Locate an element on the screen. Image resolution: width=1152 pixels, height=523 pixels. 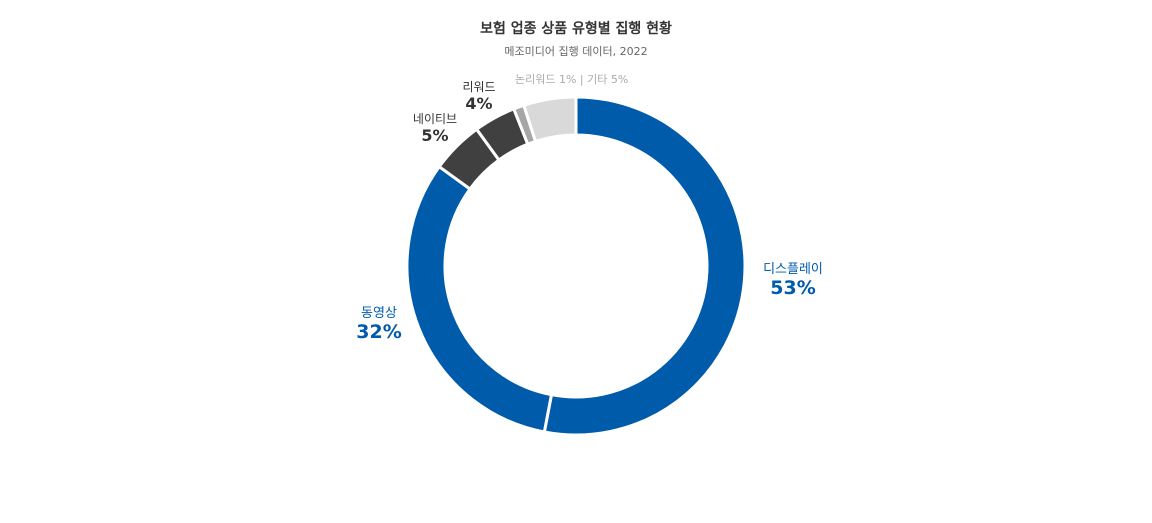
slice-video is located at coordinates (479, 299).